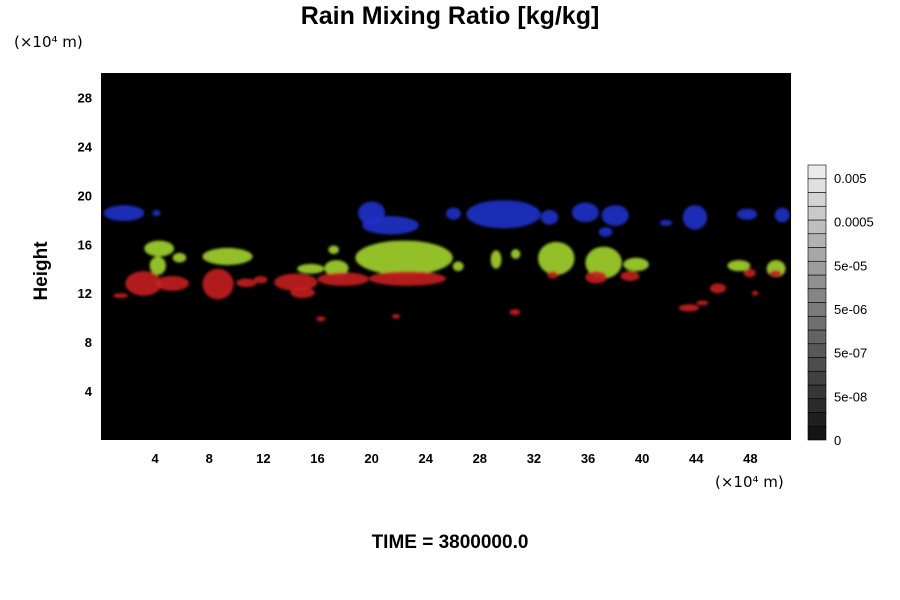 The height and width of the screenshot is (600, 900). I want to click on colorbar-tick-label: 0, so click(837, 440).